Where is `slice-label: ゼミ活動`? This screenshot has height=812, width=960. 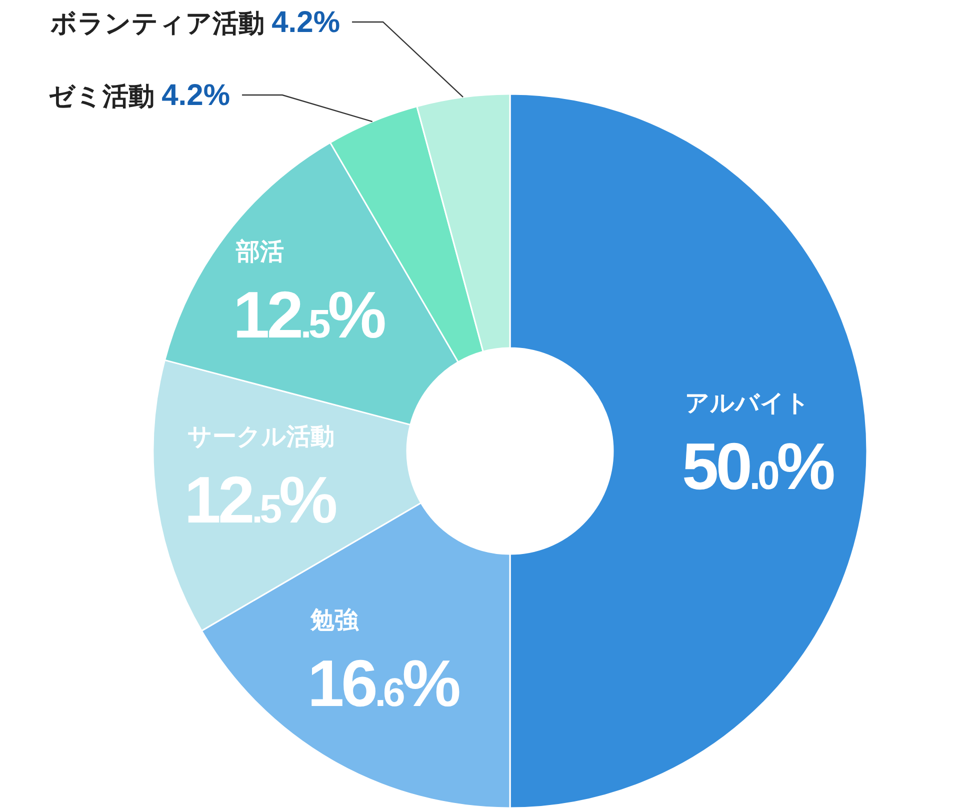 slice-label: ゼミ活動 is located at coordinates (105, 96).